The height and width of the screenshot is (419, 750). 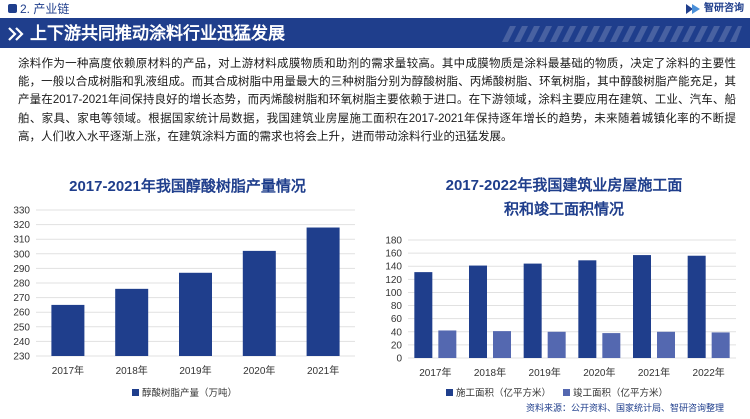 What do you see at coordinates (21, 327) in the screenshot?
I see `y-tick-label: 250` at bounding box center [21, 327].